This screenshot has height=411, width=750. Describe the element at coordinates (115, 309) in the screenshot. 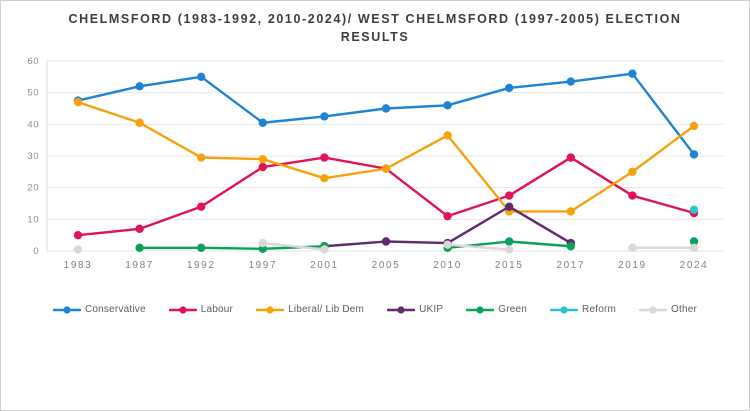

I see `legend-label-conservative: Conservative` at that location.